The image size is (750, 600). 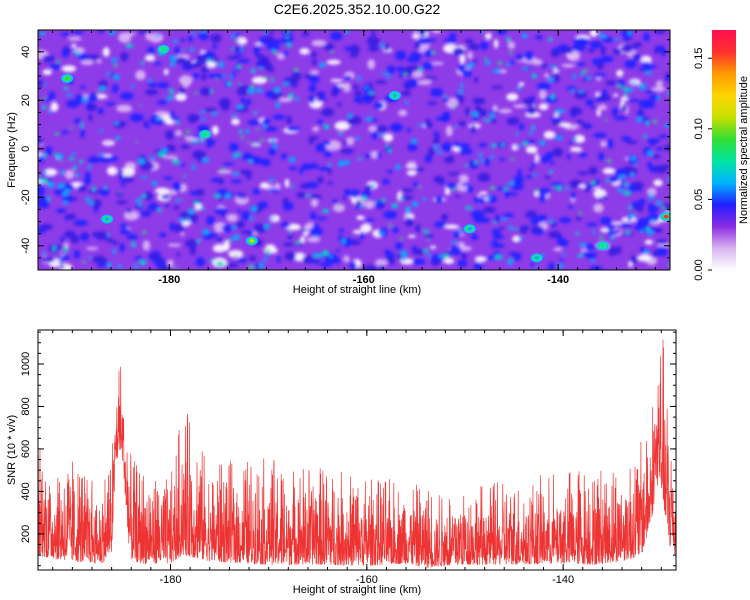 What do you see at coordinates (12, 450) in the screenshot?
I see `snr-y-axis-label: SNR (10 * v/v)` at bounding box center [12, 450].